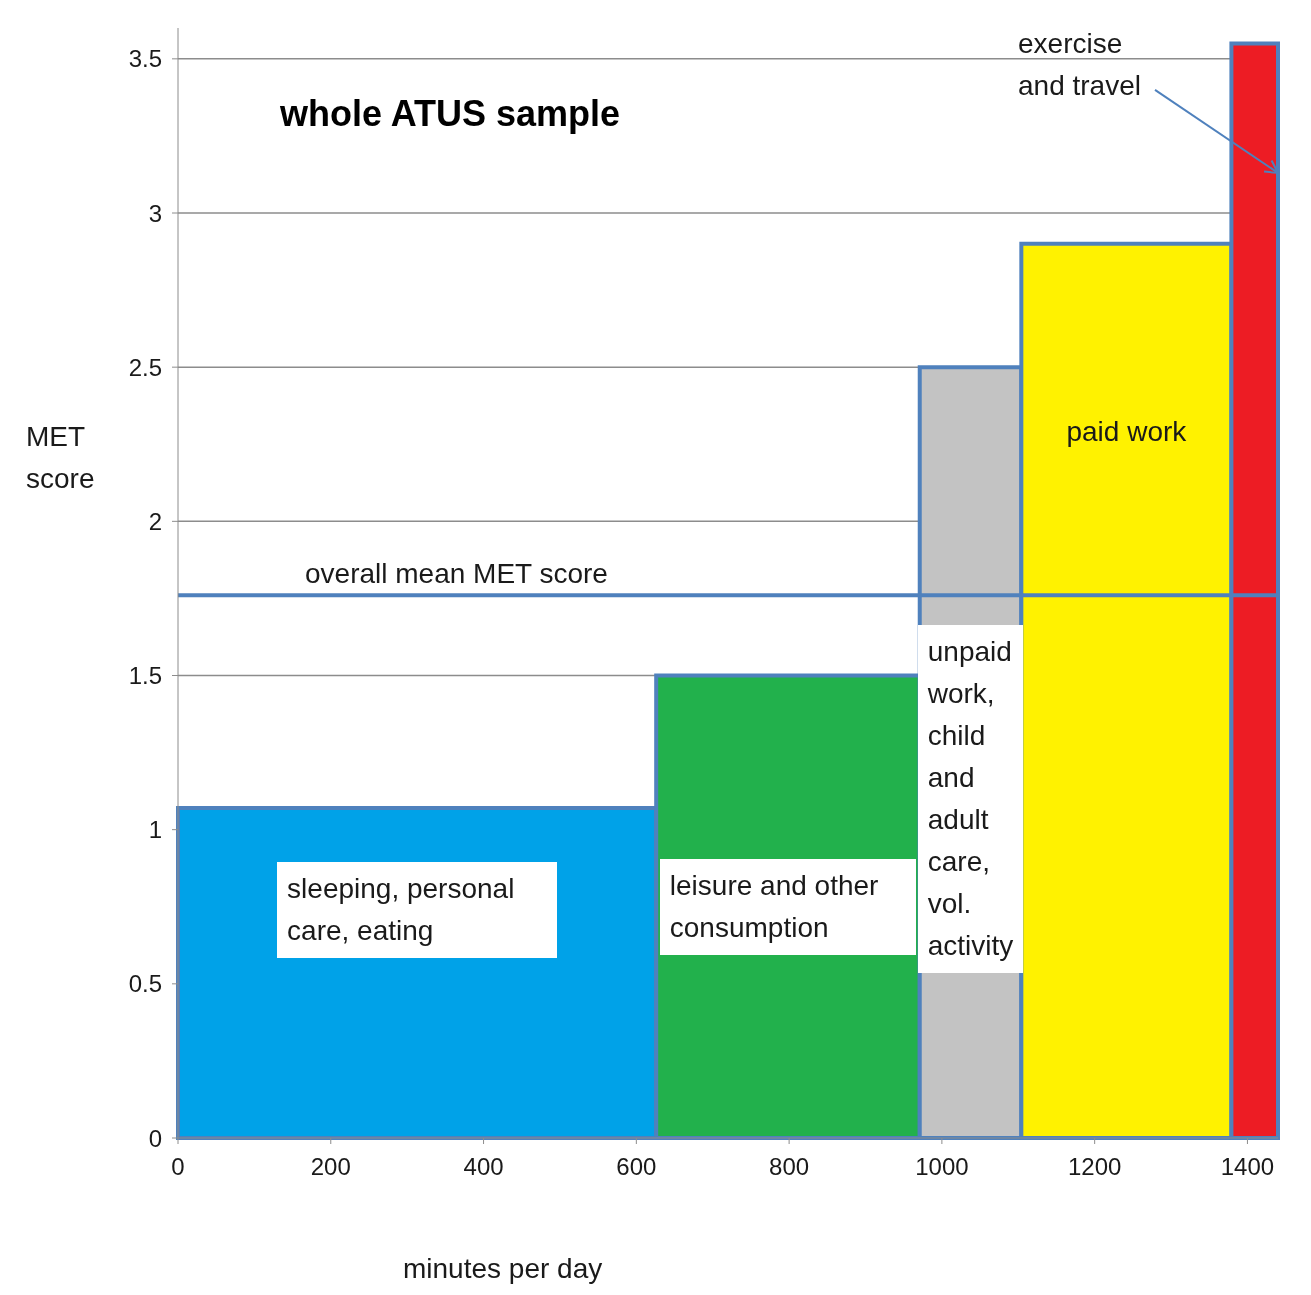 The width and height of the screenshot is (1311, 1295). Describe the element at coordinates (503, 1269) in the screenshot. I see `x-axis-title: minutes per day` at that location.